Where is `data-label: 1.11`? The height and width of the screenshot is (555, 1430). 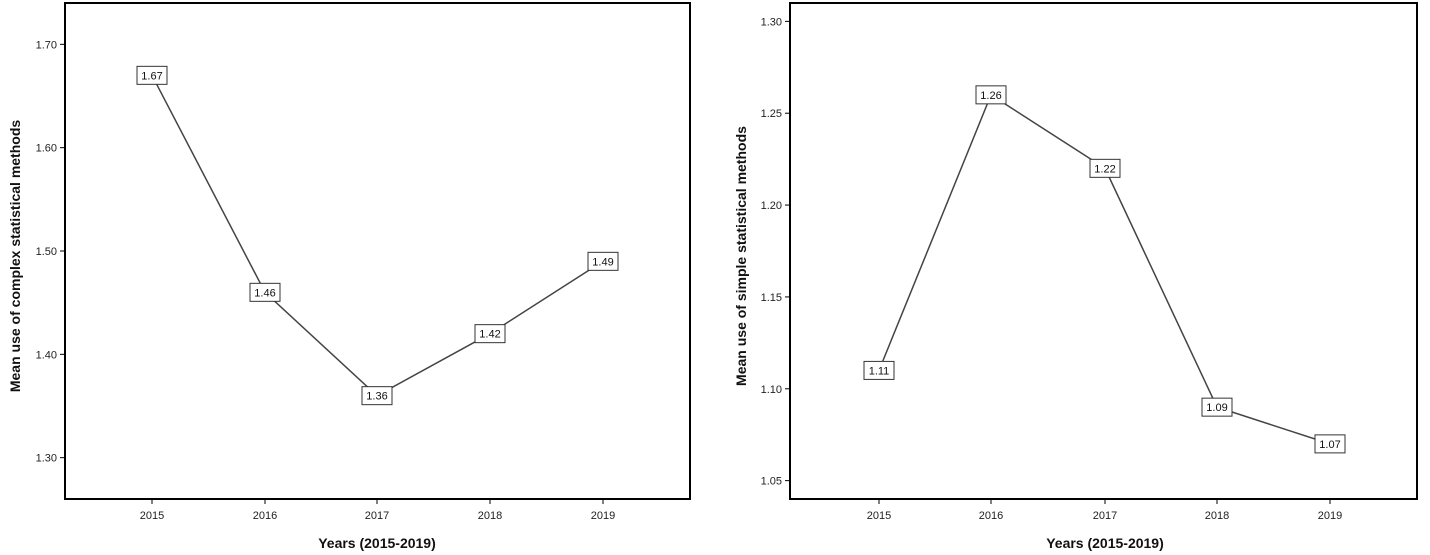
data-label: 1.11 is located at coordinates (879, 371).